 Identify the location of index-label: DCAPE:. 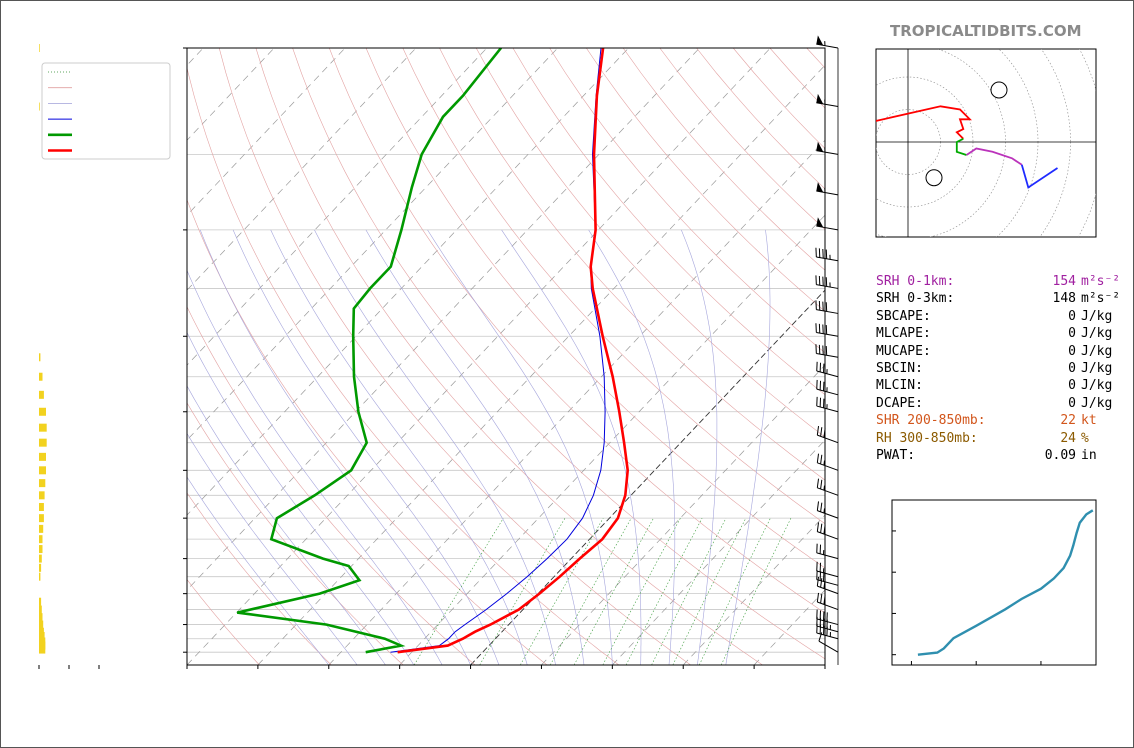
(899, 403).